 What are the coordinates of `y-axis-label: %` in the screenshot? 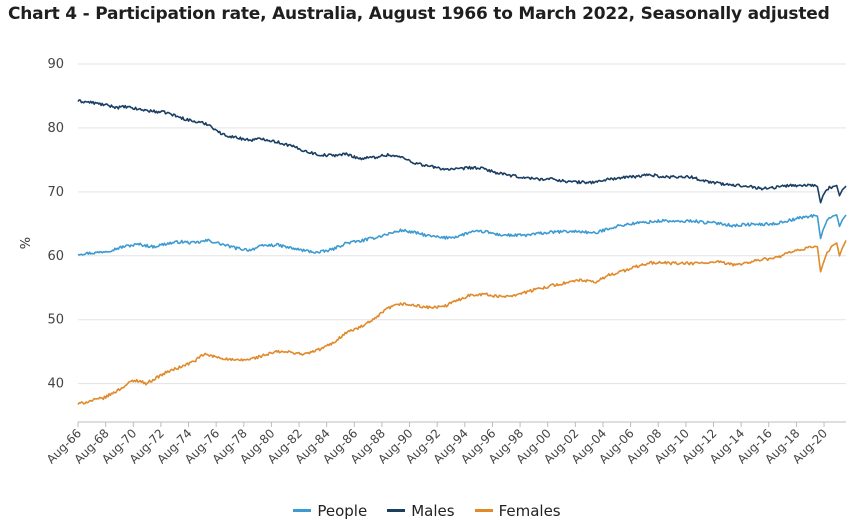 It's located at (26, 243).